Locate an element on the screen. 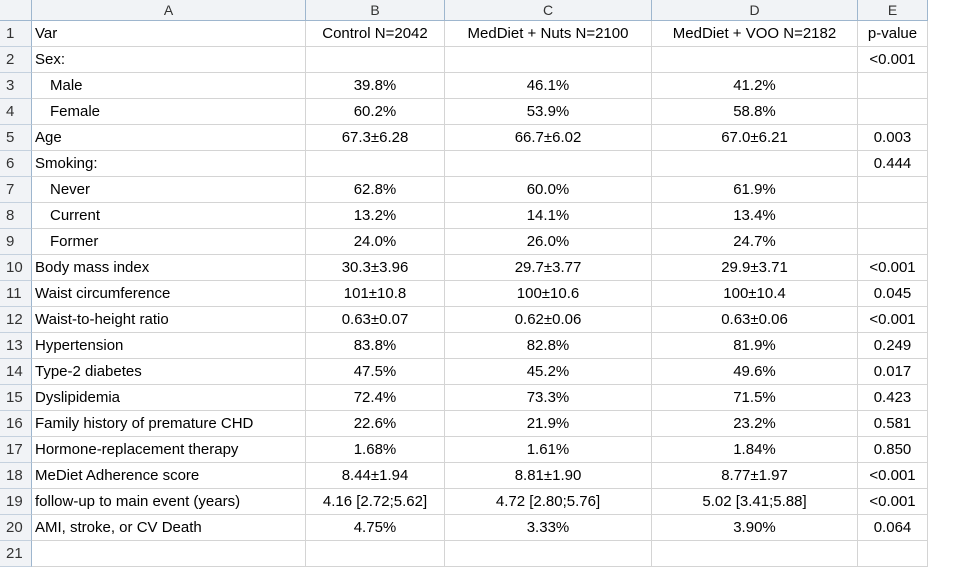 The image size is (956, 567). cell-d19: 5.02 [3.41;5.88] is located at coordinates (755, 502).